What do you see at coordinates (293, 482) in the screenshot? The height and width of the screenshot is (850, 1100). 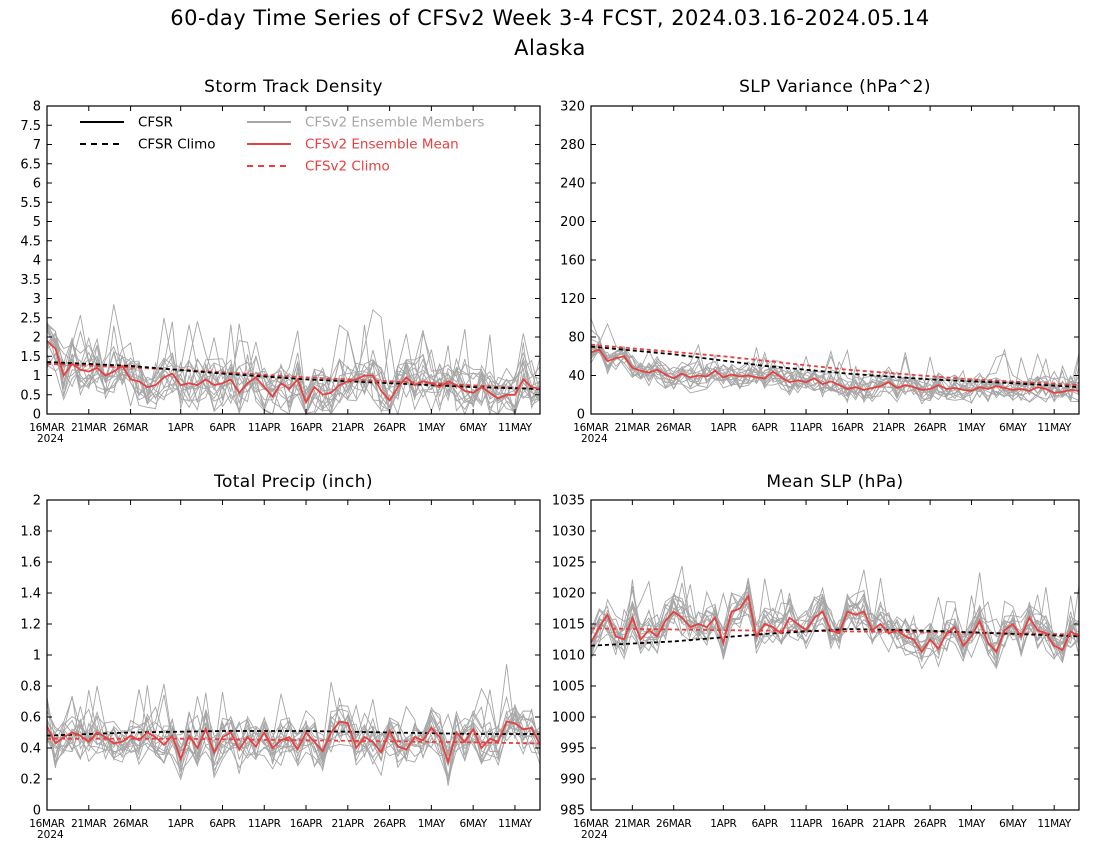 I see `chart-title: Total Precip (inch)` at bounding box center [293, 482].